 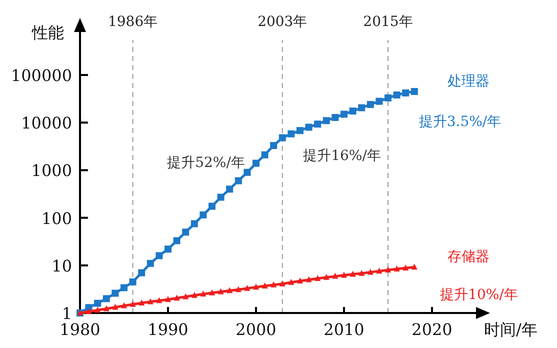 I want to click on x-axis-title: 时间/年, so click(x=511, y=329).